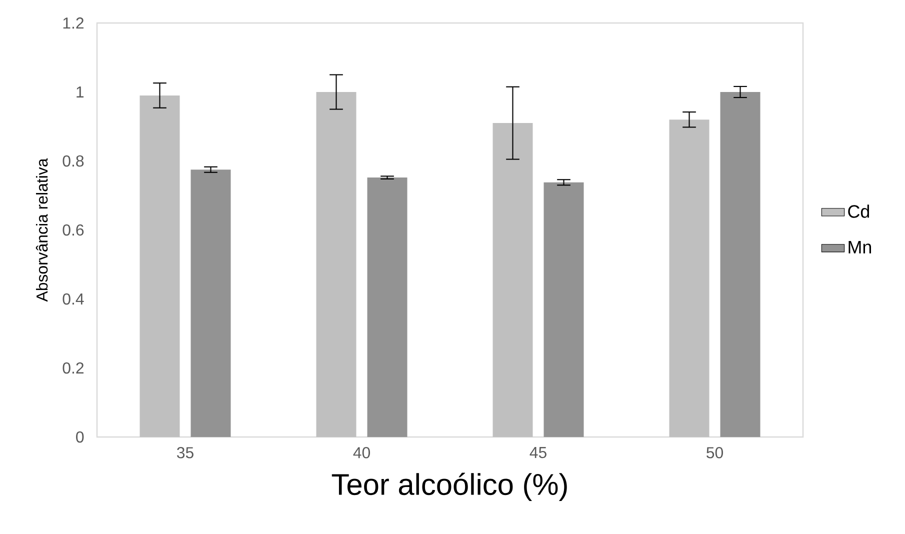 This screenshot has height=534, width=905. What do you see at coordinates (73, 161) in the screenshot?
I see `y-tick-label: 0.8` at bounding box center [73, 161].